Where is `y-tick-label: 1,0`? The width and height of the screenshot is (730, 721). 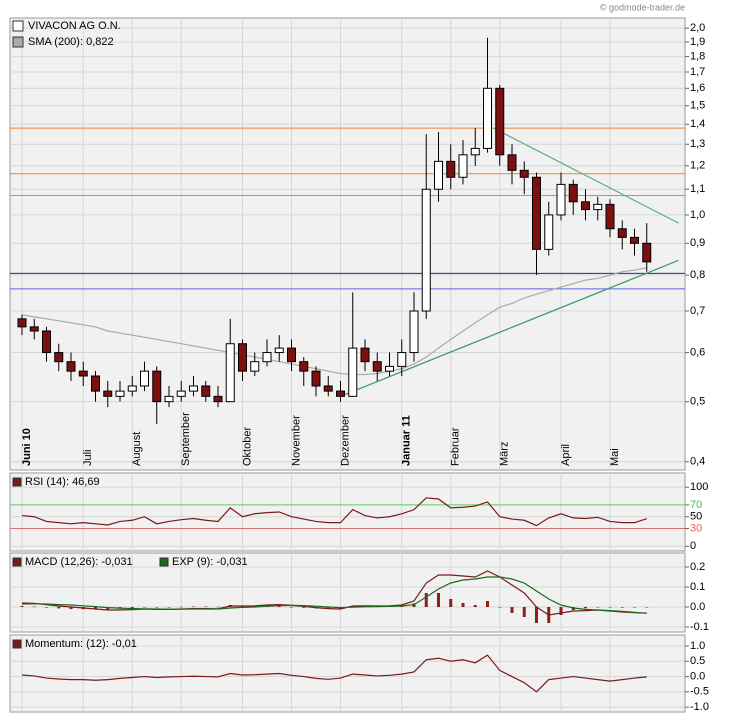
y-tick-label: 1,0 is located at coordinates (697, 215).